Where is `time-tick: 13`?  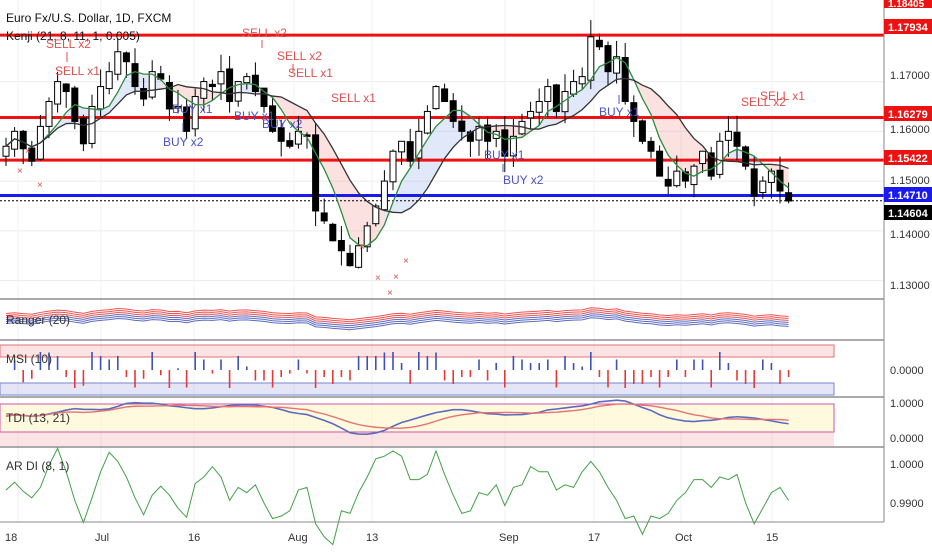
time-tick: 13 is located at coordinates (372, 538).